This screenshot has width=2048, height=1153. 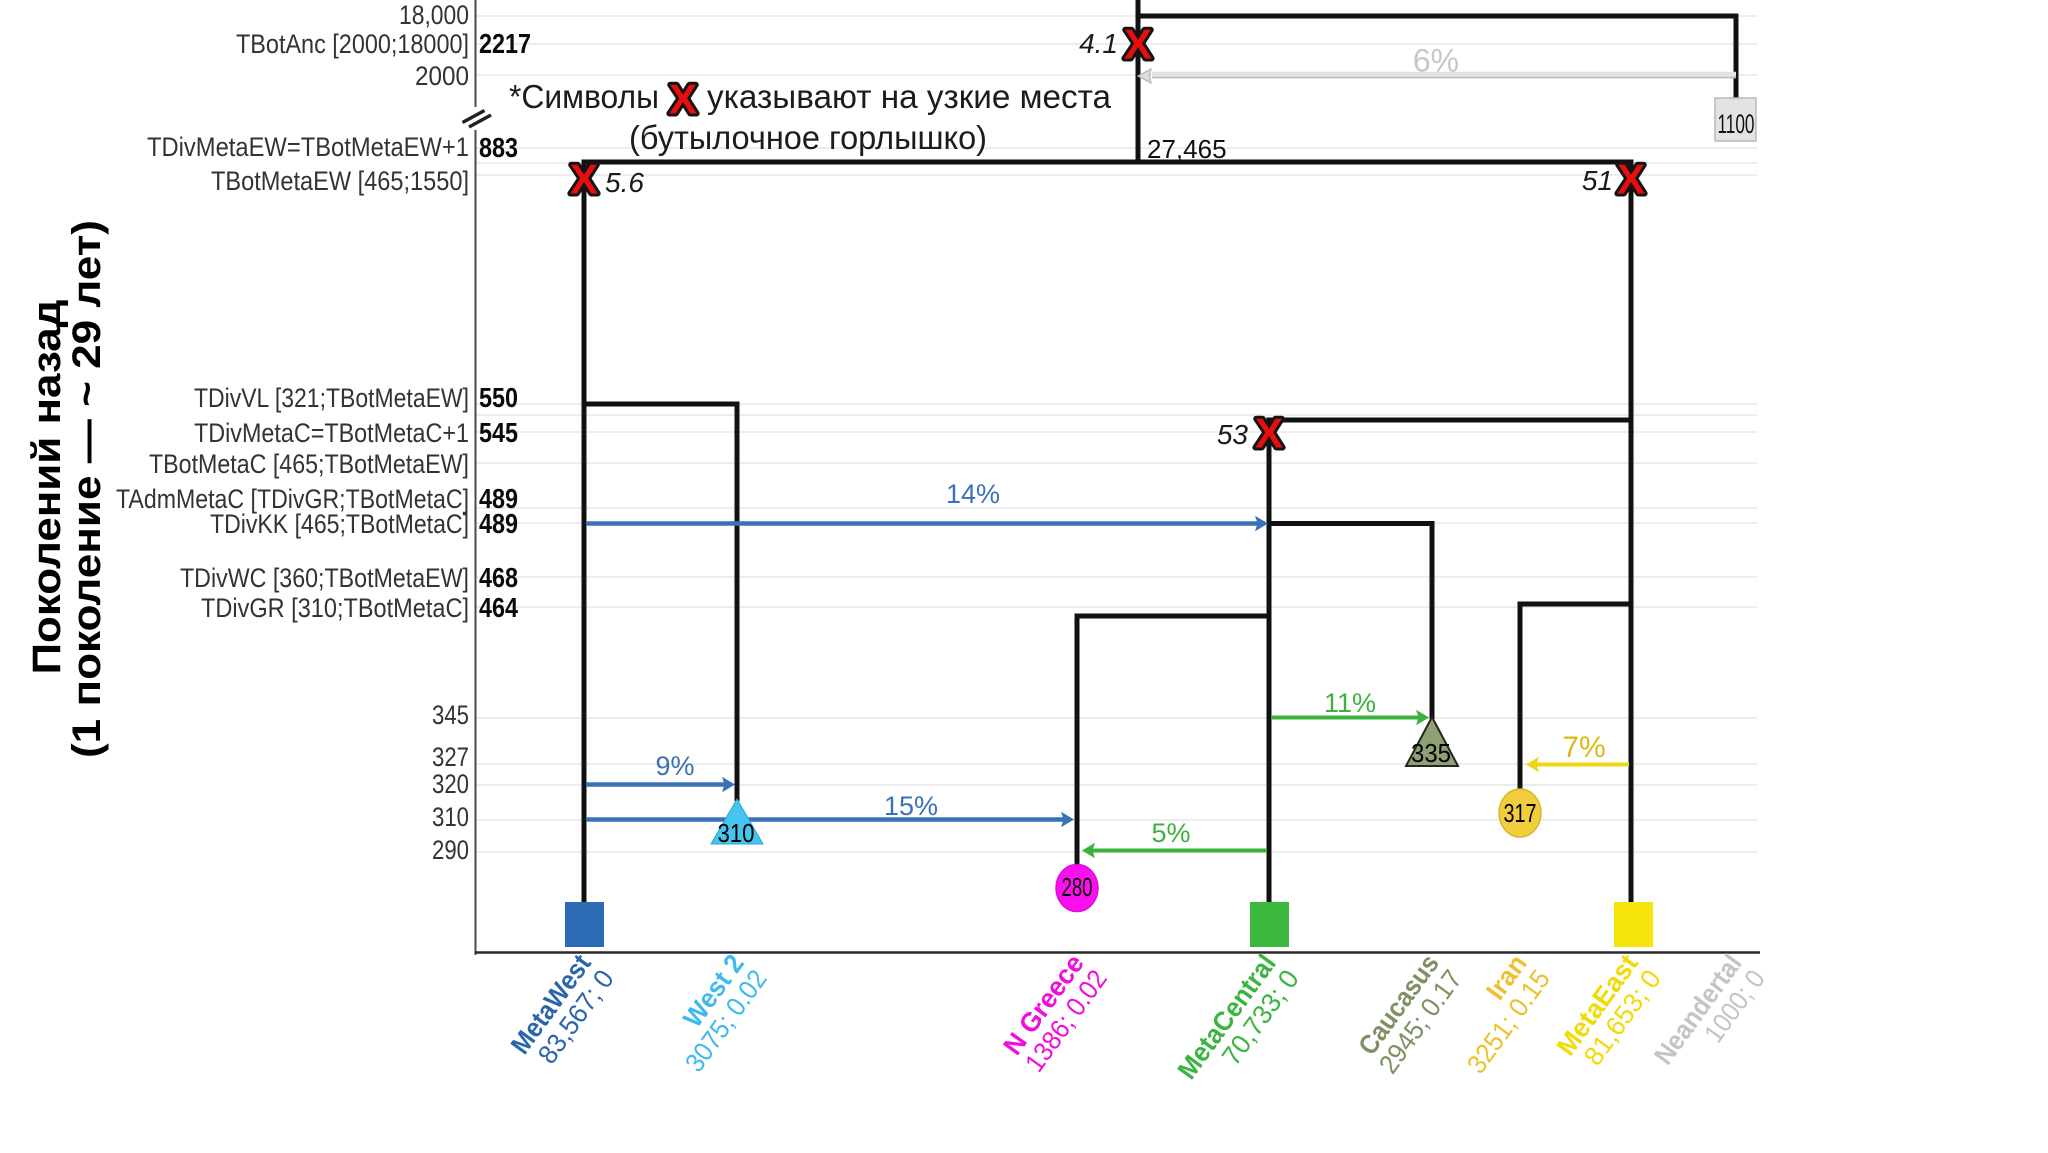 I want to click on svg-text: 317, so click(x=1520, y=813).